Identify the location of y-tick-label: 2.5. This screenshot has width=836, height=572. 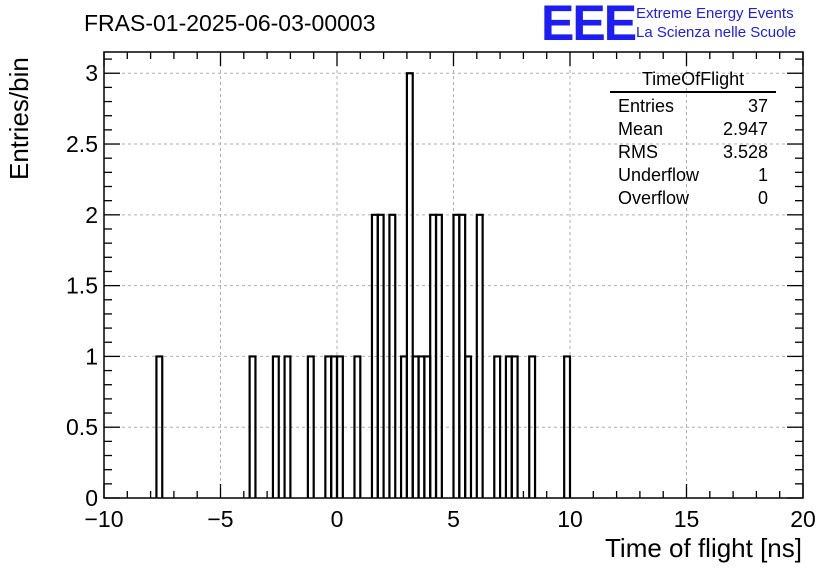
(82, 144).